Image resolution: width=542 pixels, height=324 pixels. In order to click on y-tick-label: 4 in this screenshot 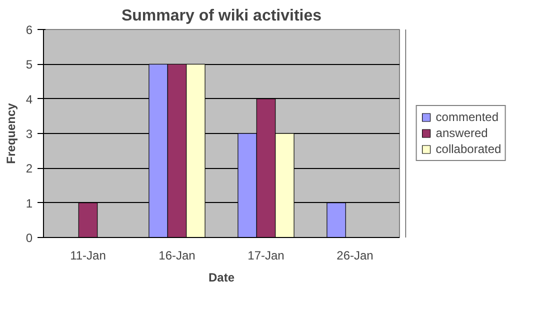, I will do `click(29, 99)`.